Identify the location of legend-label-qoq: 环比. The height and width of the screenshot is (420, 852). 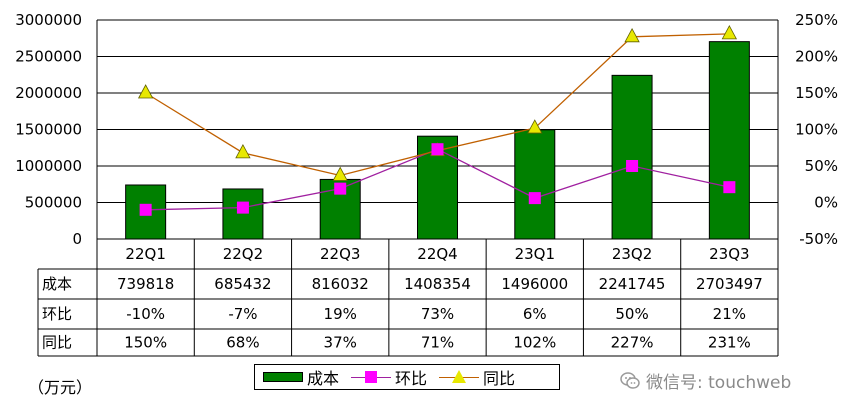
(411, 378).